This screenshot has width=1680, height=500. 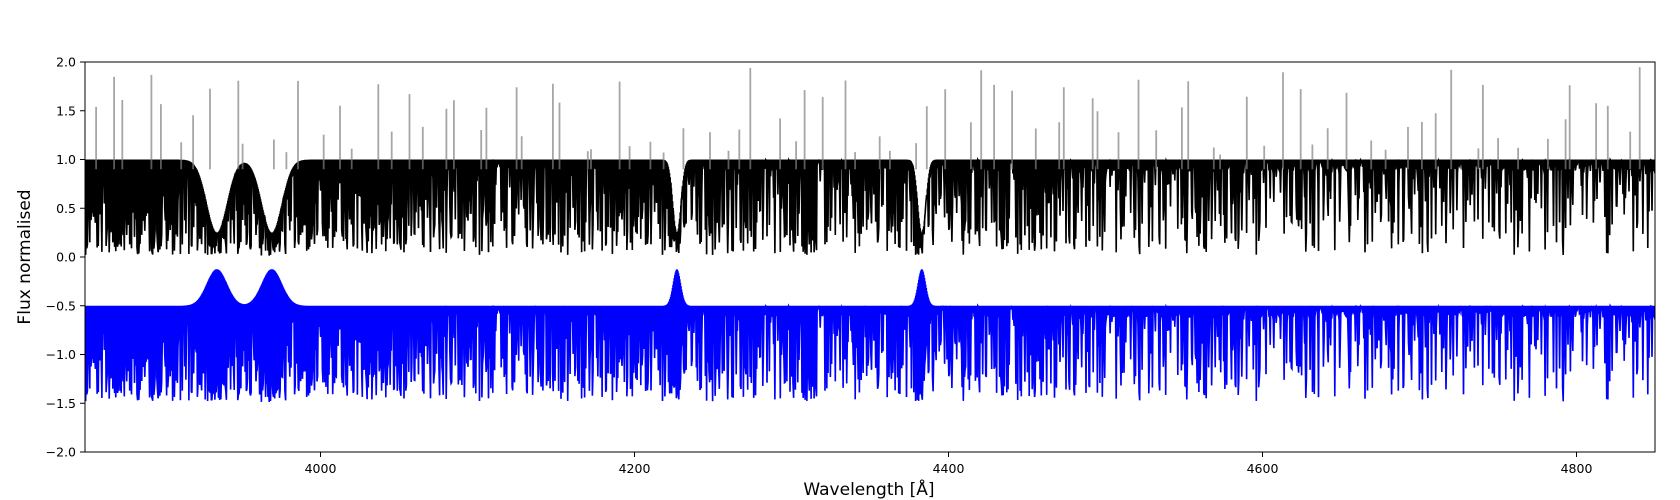 What do you see at coordinates (635, 468) in the screenshot?
I see `x-tick-label: 4200` at bounding box center [635, 468].